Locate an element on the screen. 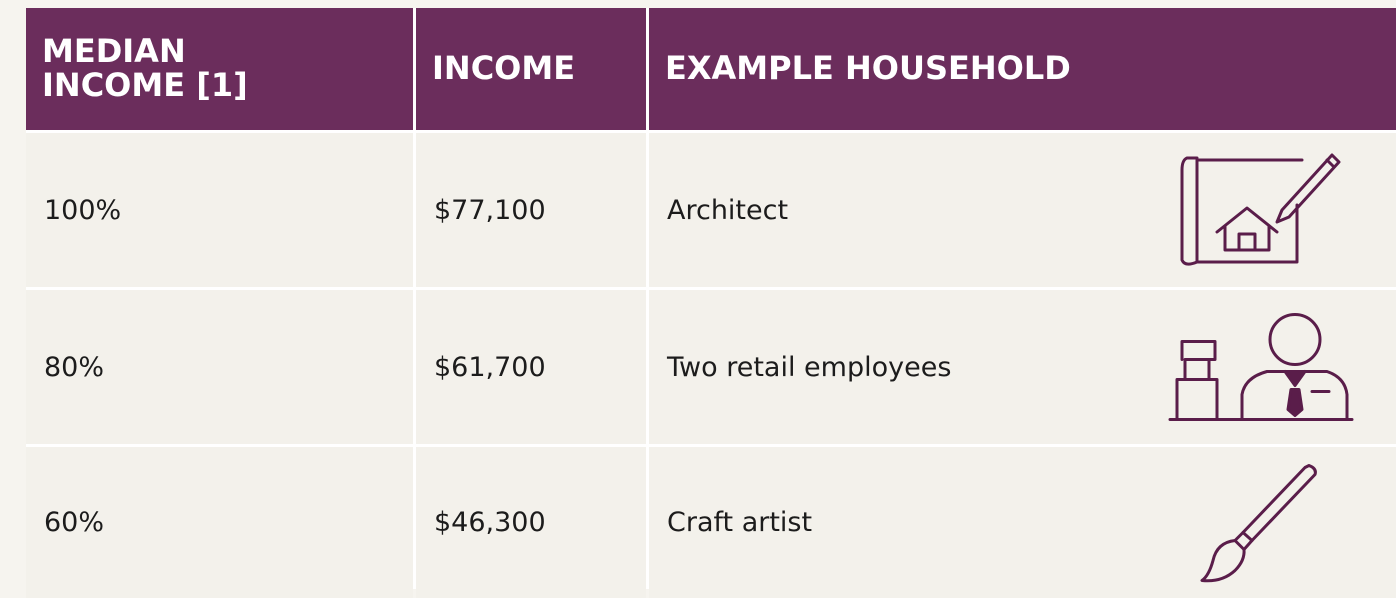 The image size is (1396, 598). header-cell: INCOME is located at coordinates (531, 69).